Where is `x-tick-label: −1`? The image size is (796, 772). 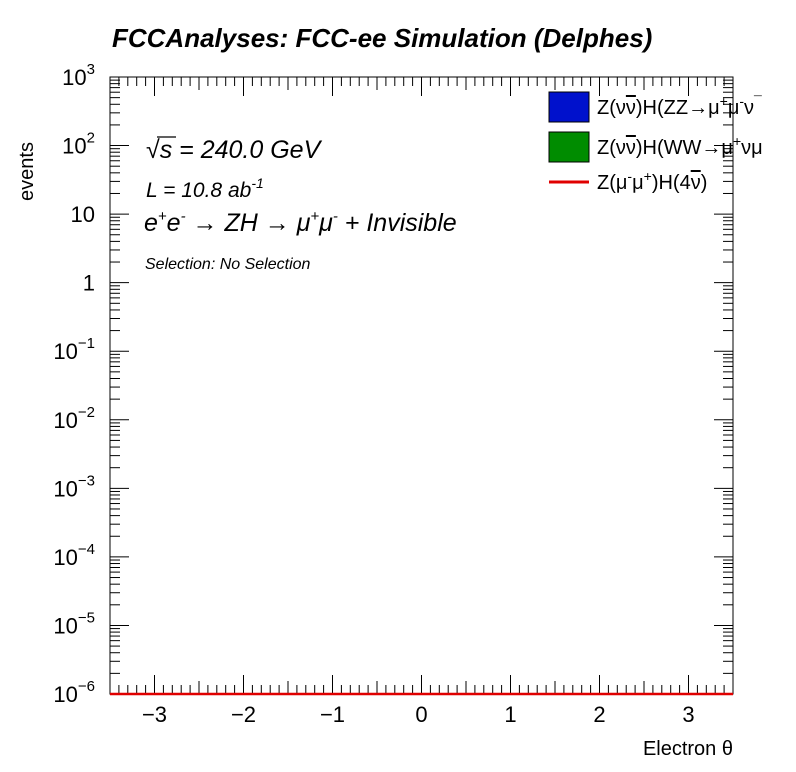
x-tick-label: −1 is located at coordinates (332, 714).